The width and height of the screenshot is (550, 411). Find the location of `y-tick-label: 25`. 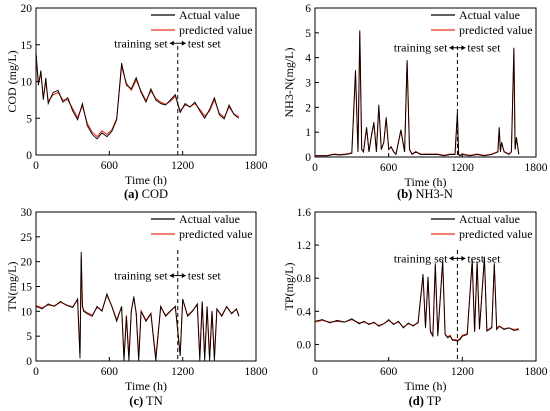

y-tick-label: 25 is located at coordinates (27, 238).